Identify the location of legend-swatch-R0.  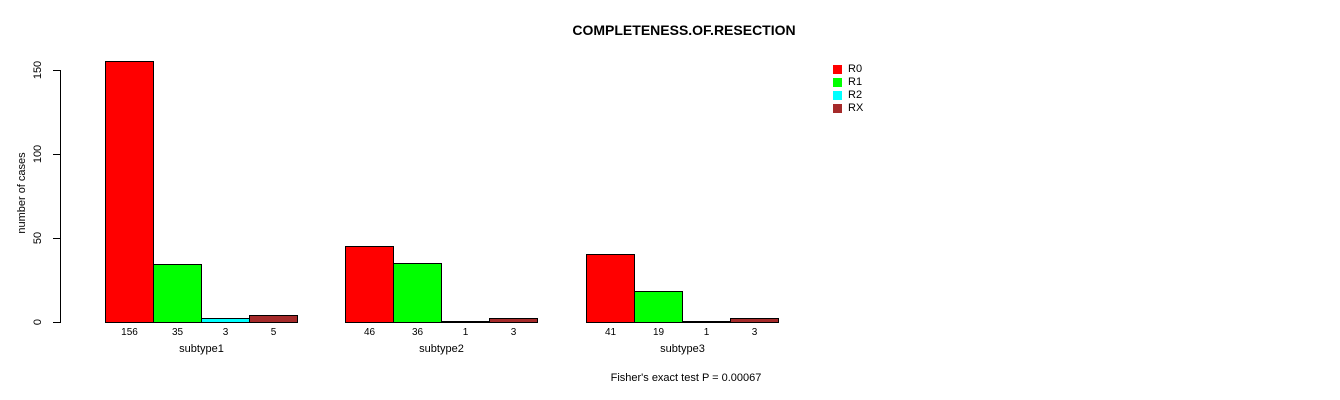
(837, 69).